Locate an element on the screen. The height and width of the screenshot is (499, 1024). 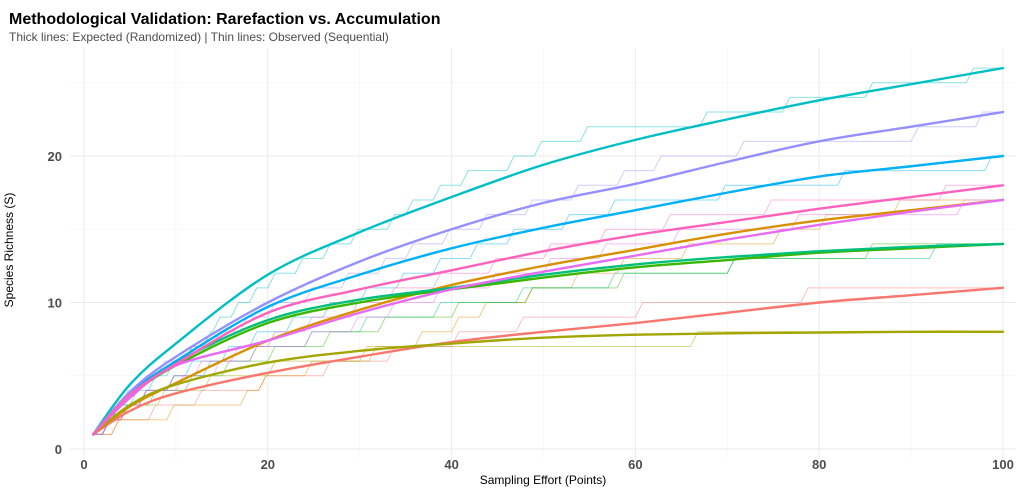
x-tick-label: 60 is located at coordinates (635, 464).